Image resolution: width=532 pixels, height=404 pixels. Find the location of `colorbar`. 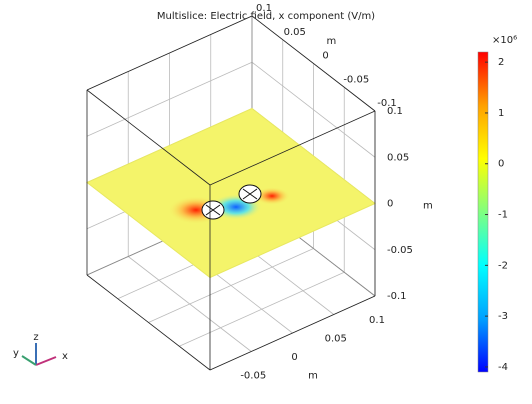

colorbar is located at coordinates (483, 212).